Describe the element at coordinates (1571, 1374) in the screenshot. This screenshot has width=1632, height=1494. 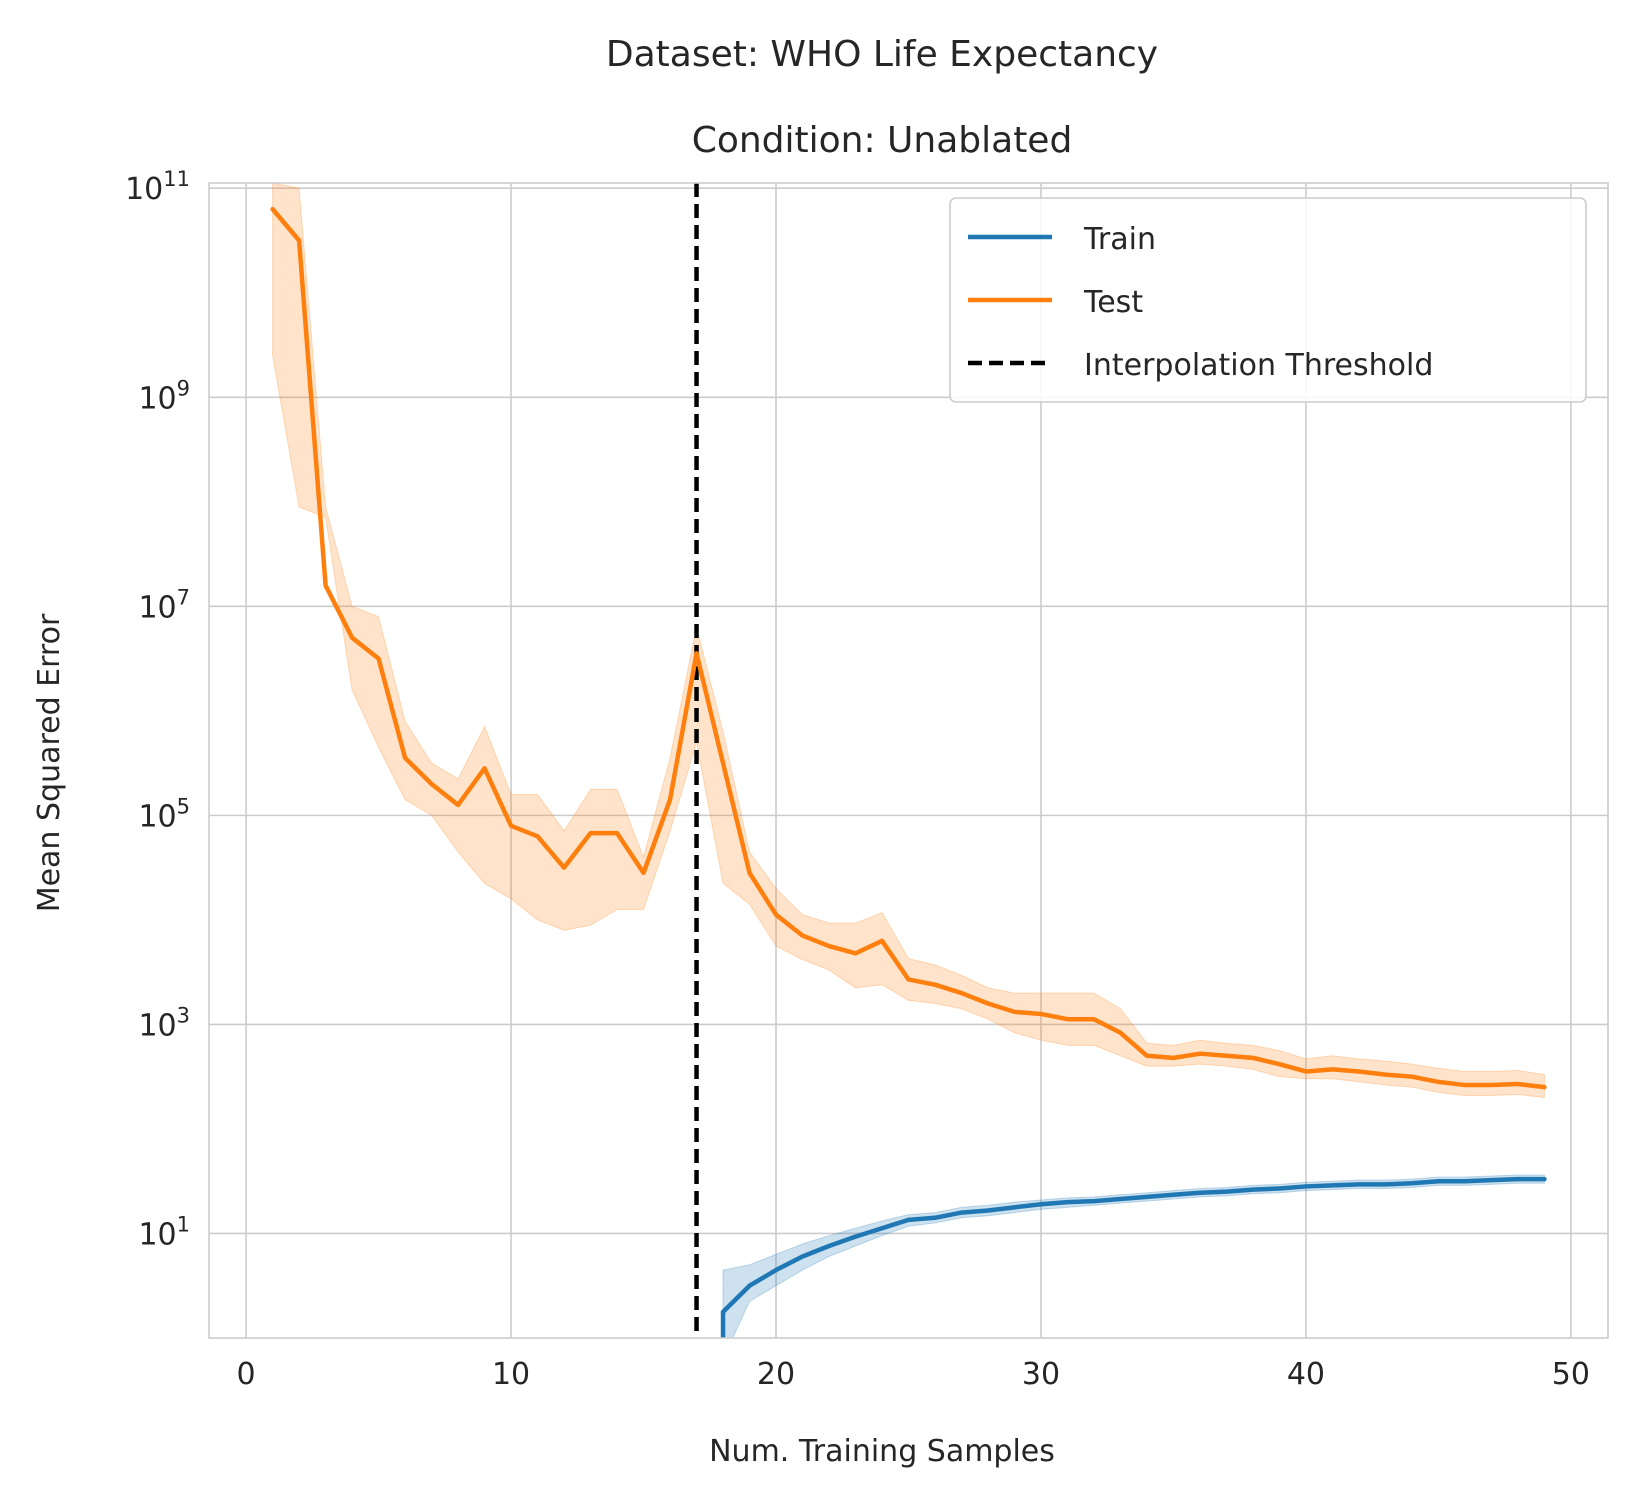
I see `x-tick-label: 50` at that location.